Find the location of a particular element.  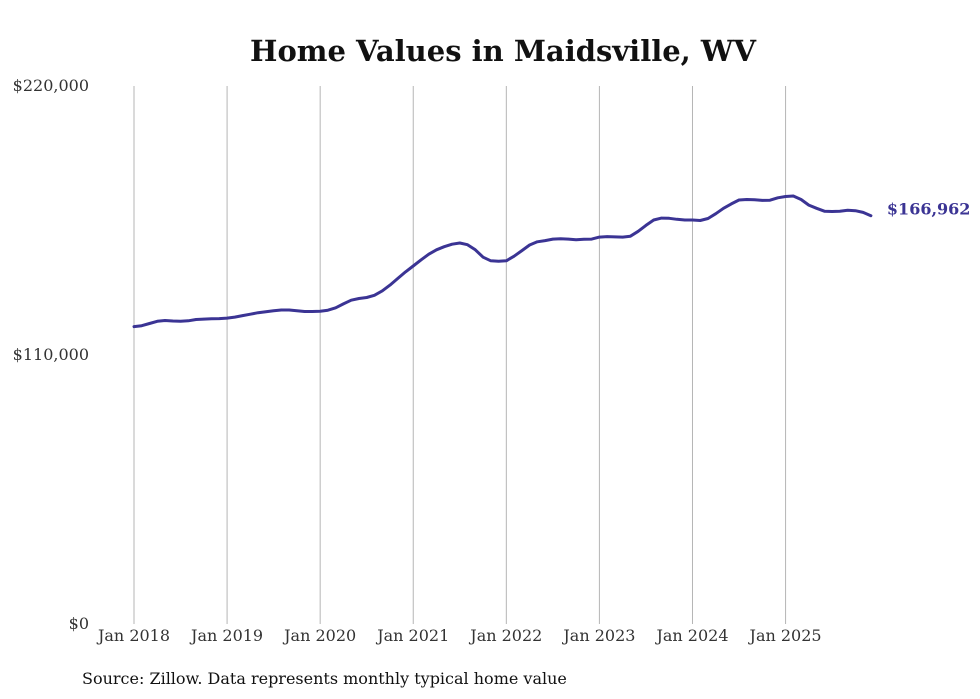

x-tick-label-2025: Jan 2025 is located at coordinates (785, 635).